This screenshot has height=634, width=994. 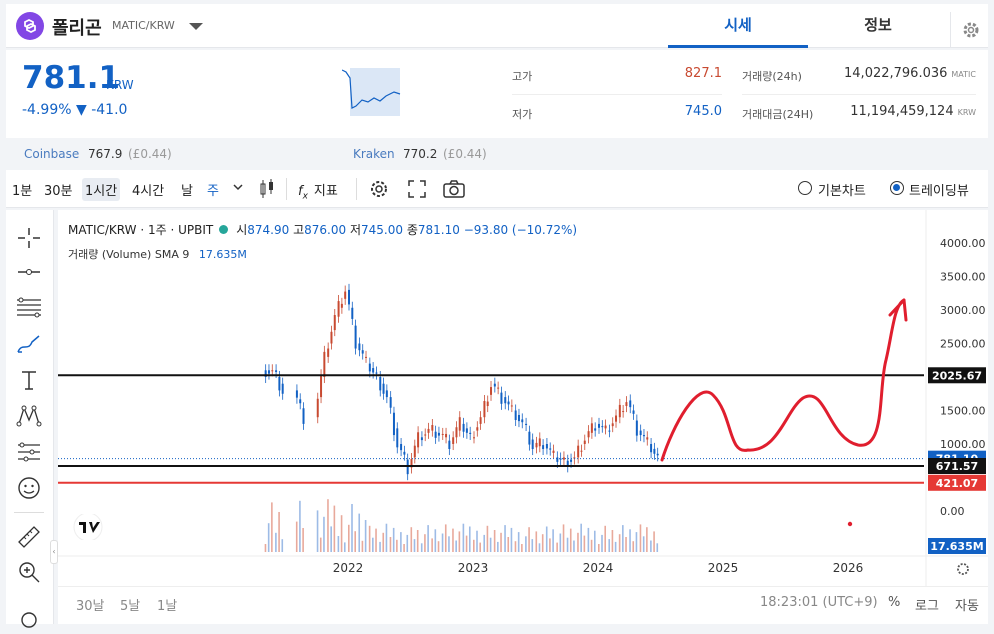 I want to click on candlestick-icon, so click(x=267, y=191).